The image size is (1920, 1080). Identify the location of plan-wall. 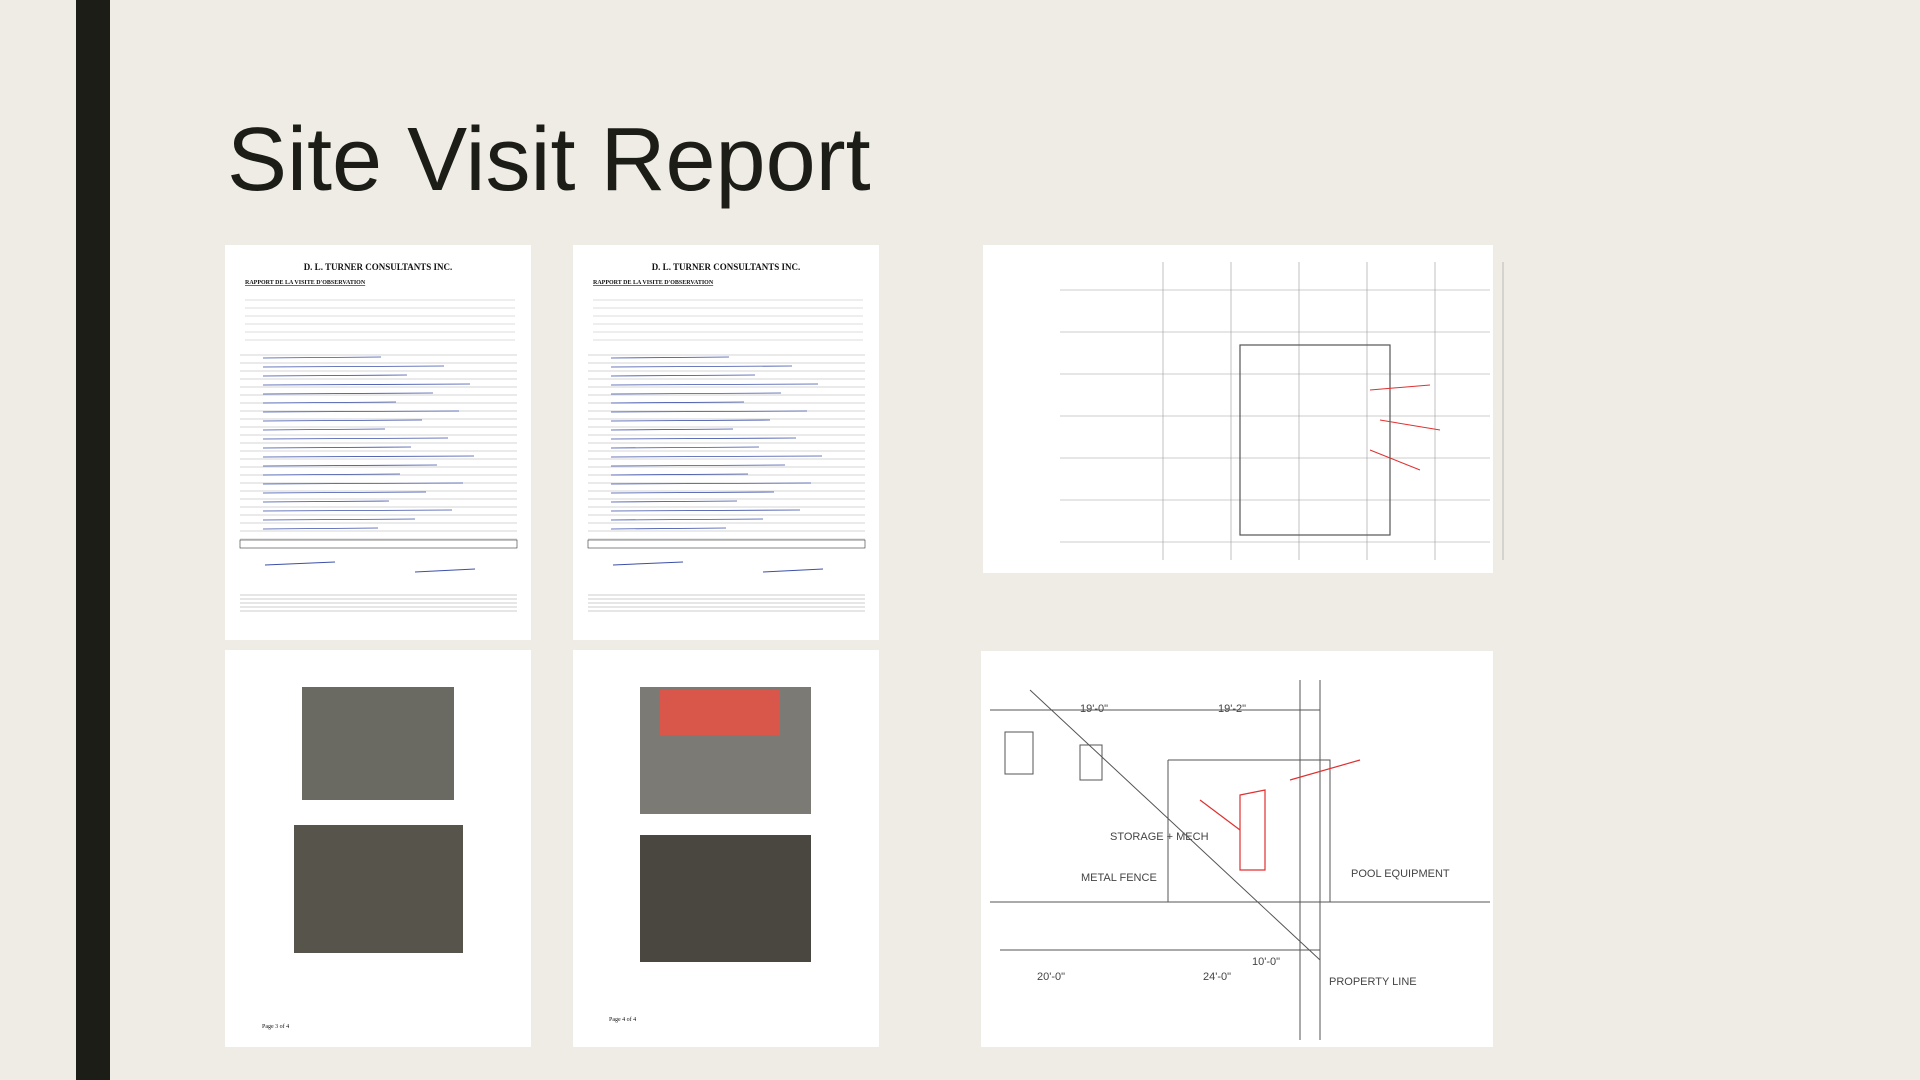
(1315, 440).